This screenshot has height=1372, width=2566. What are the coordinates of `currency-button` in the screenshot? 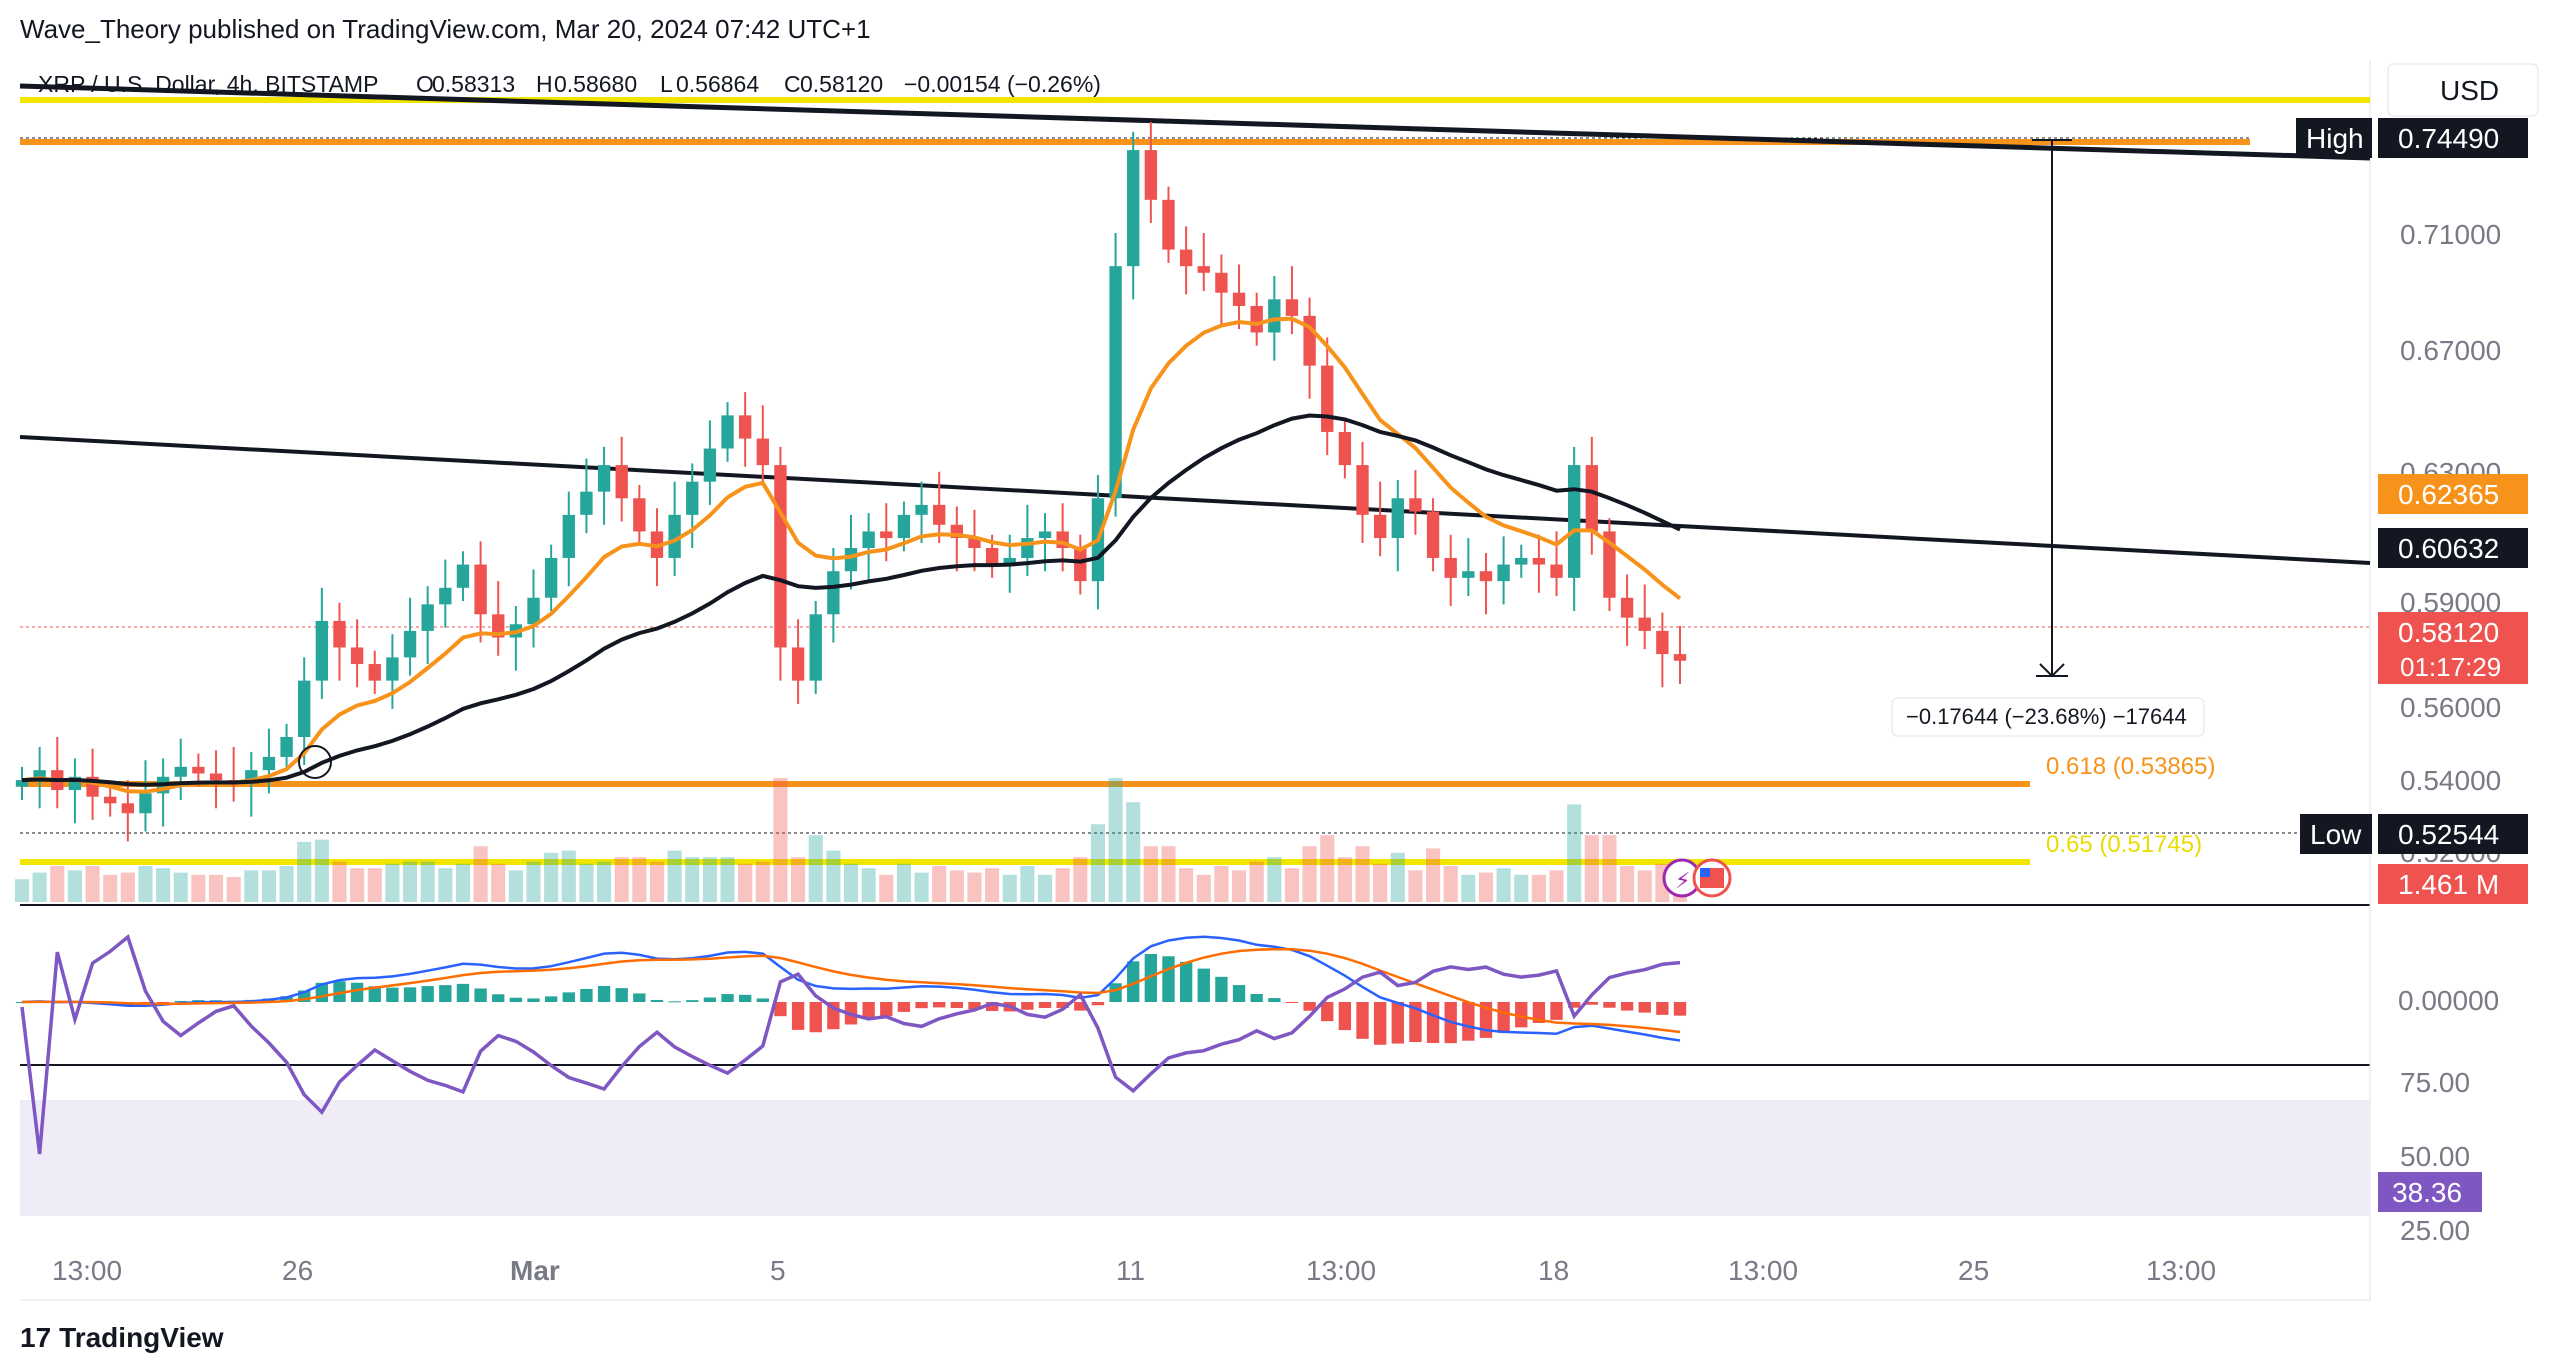 It's located at (2463, 90).